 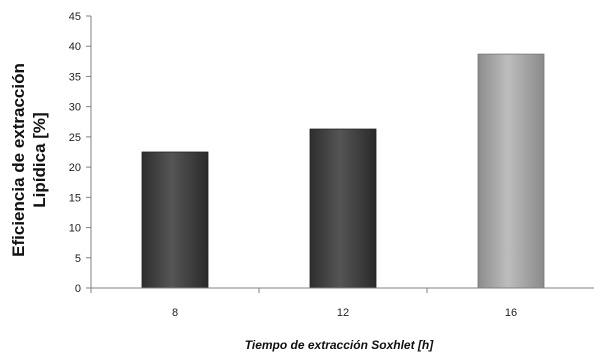 What do you see at coordinates (75, 168) in the screenshot?
I see `y-tick-label: 20` at bounding box center [75, 168].